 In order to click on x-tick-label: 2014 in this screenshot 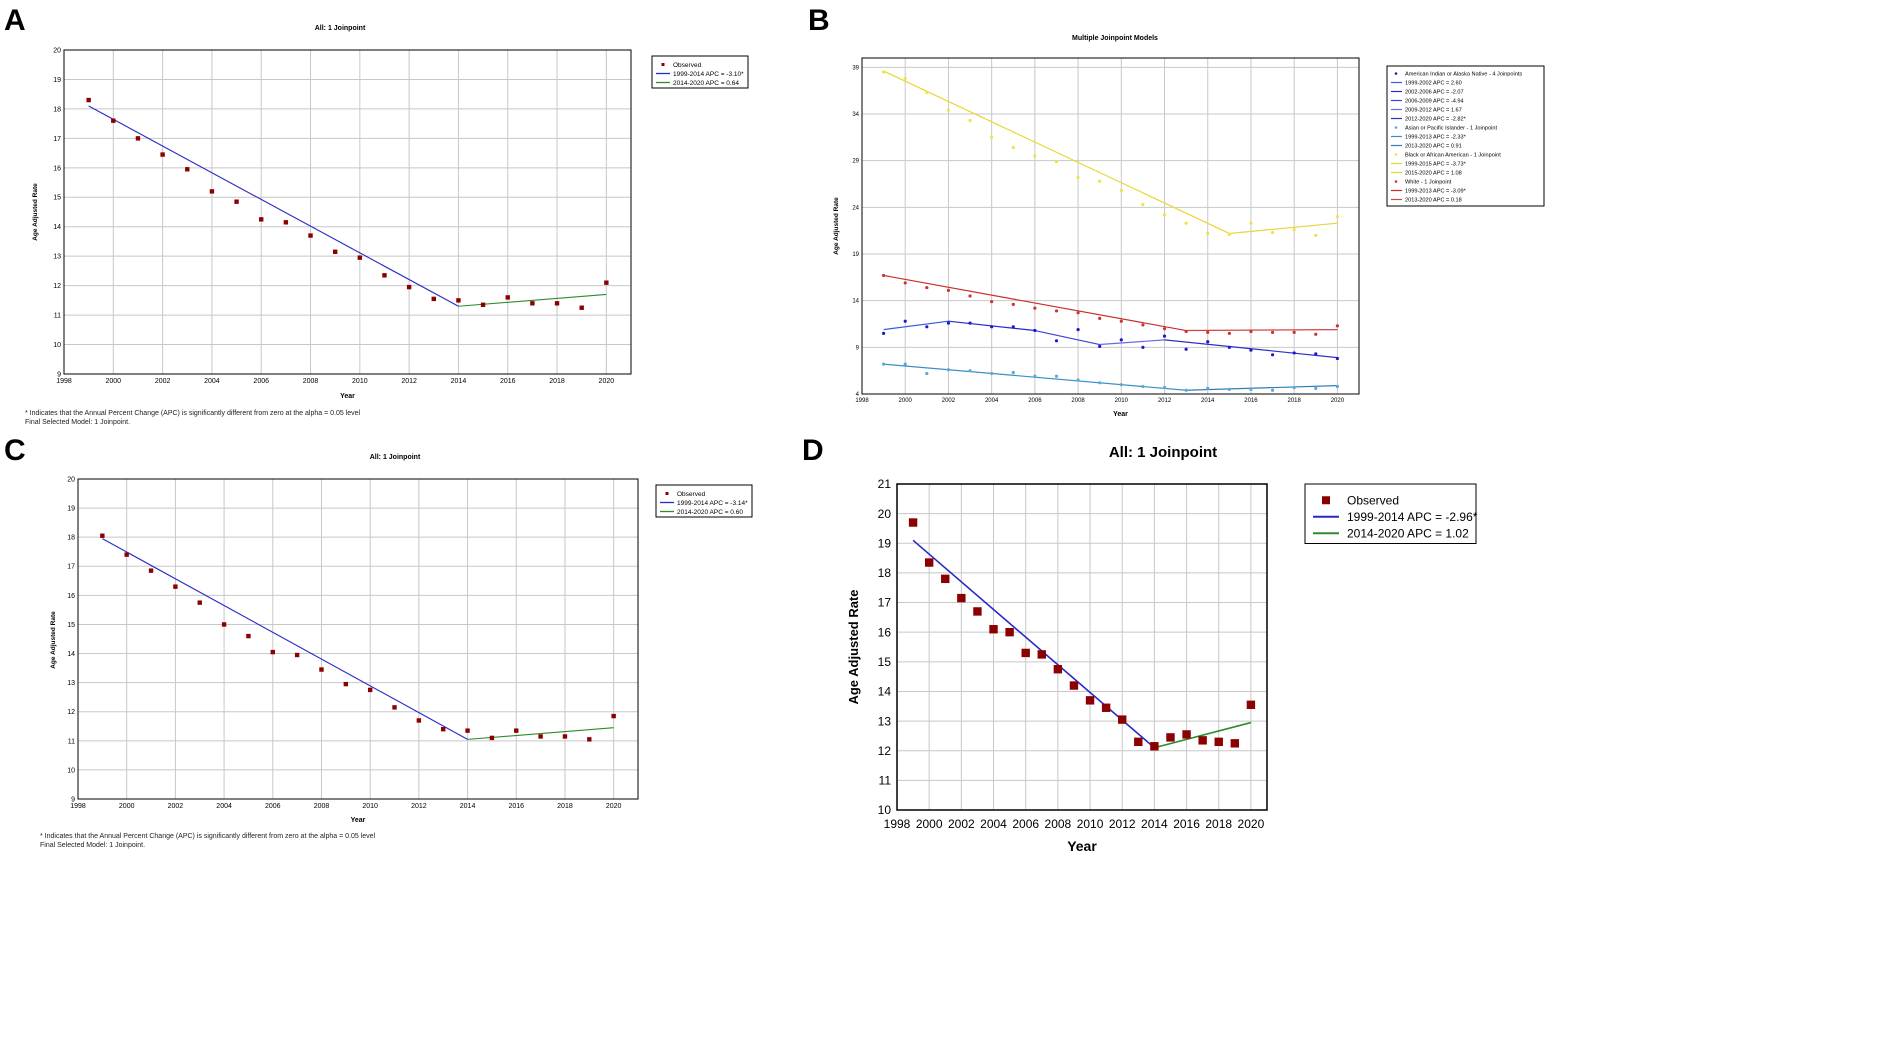, I will do `click(468, 806)`.